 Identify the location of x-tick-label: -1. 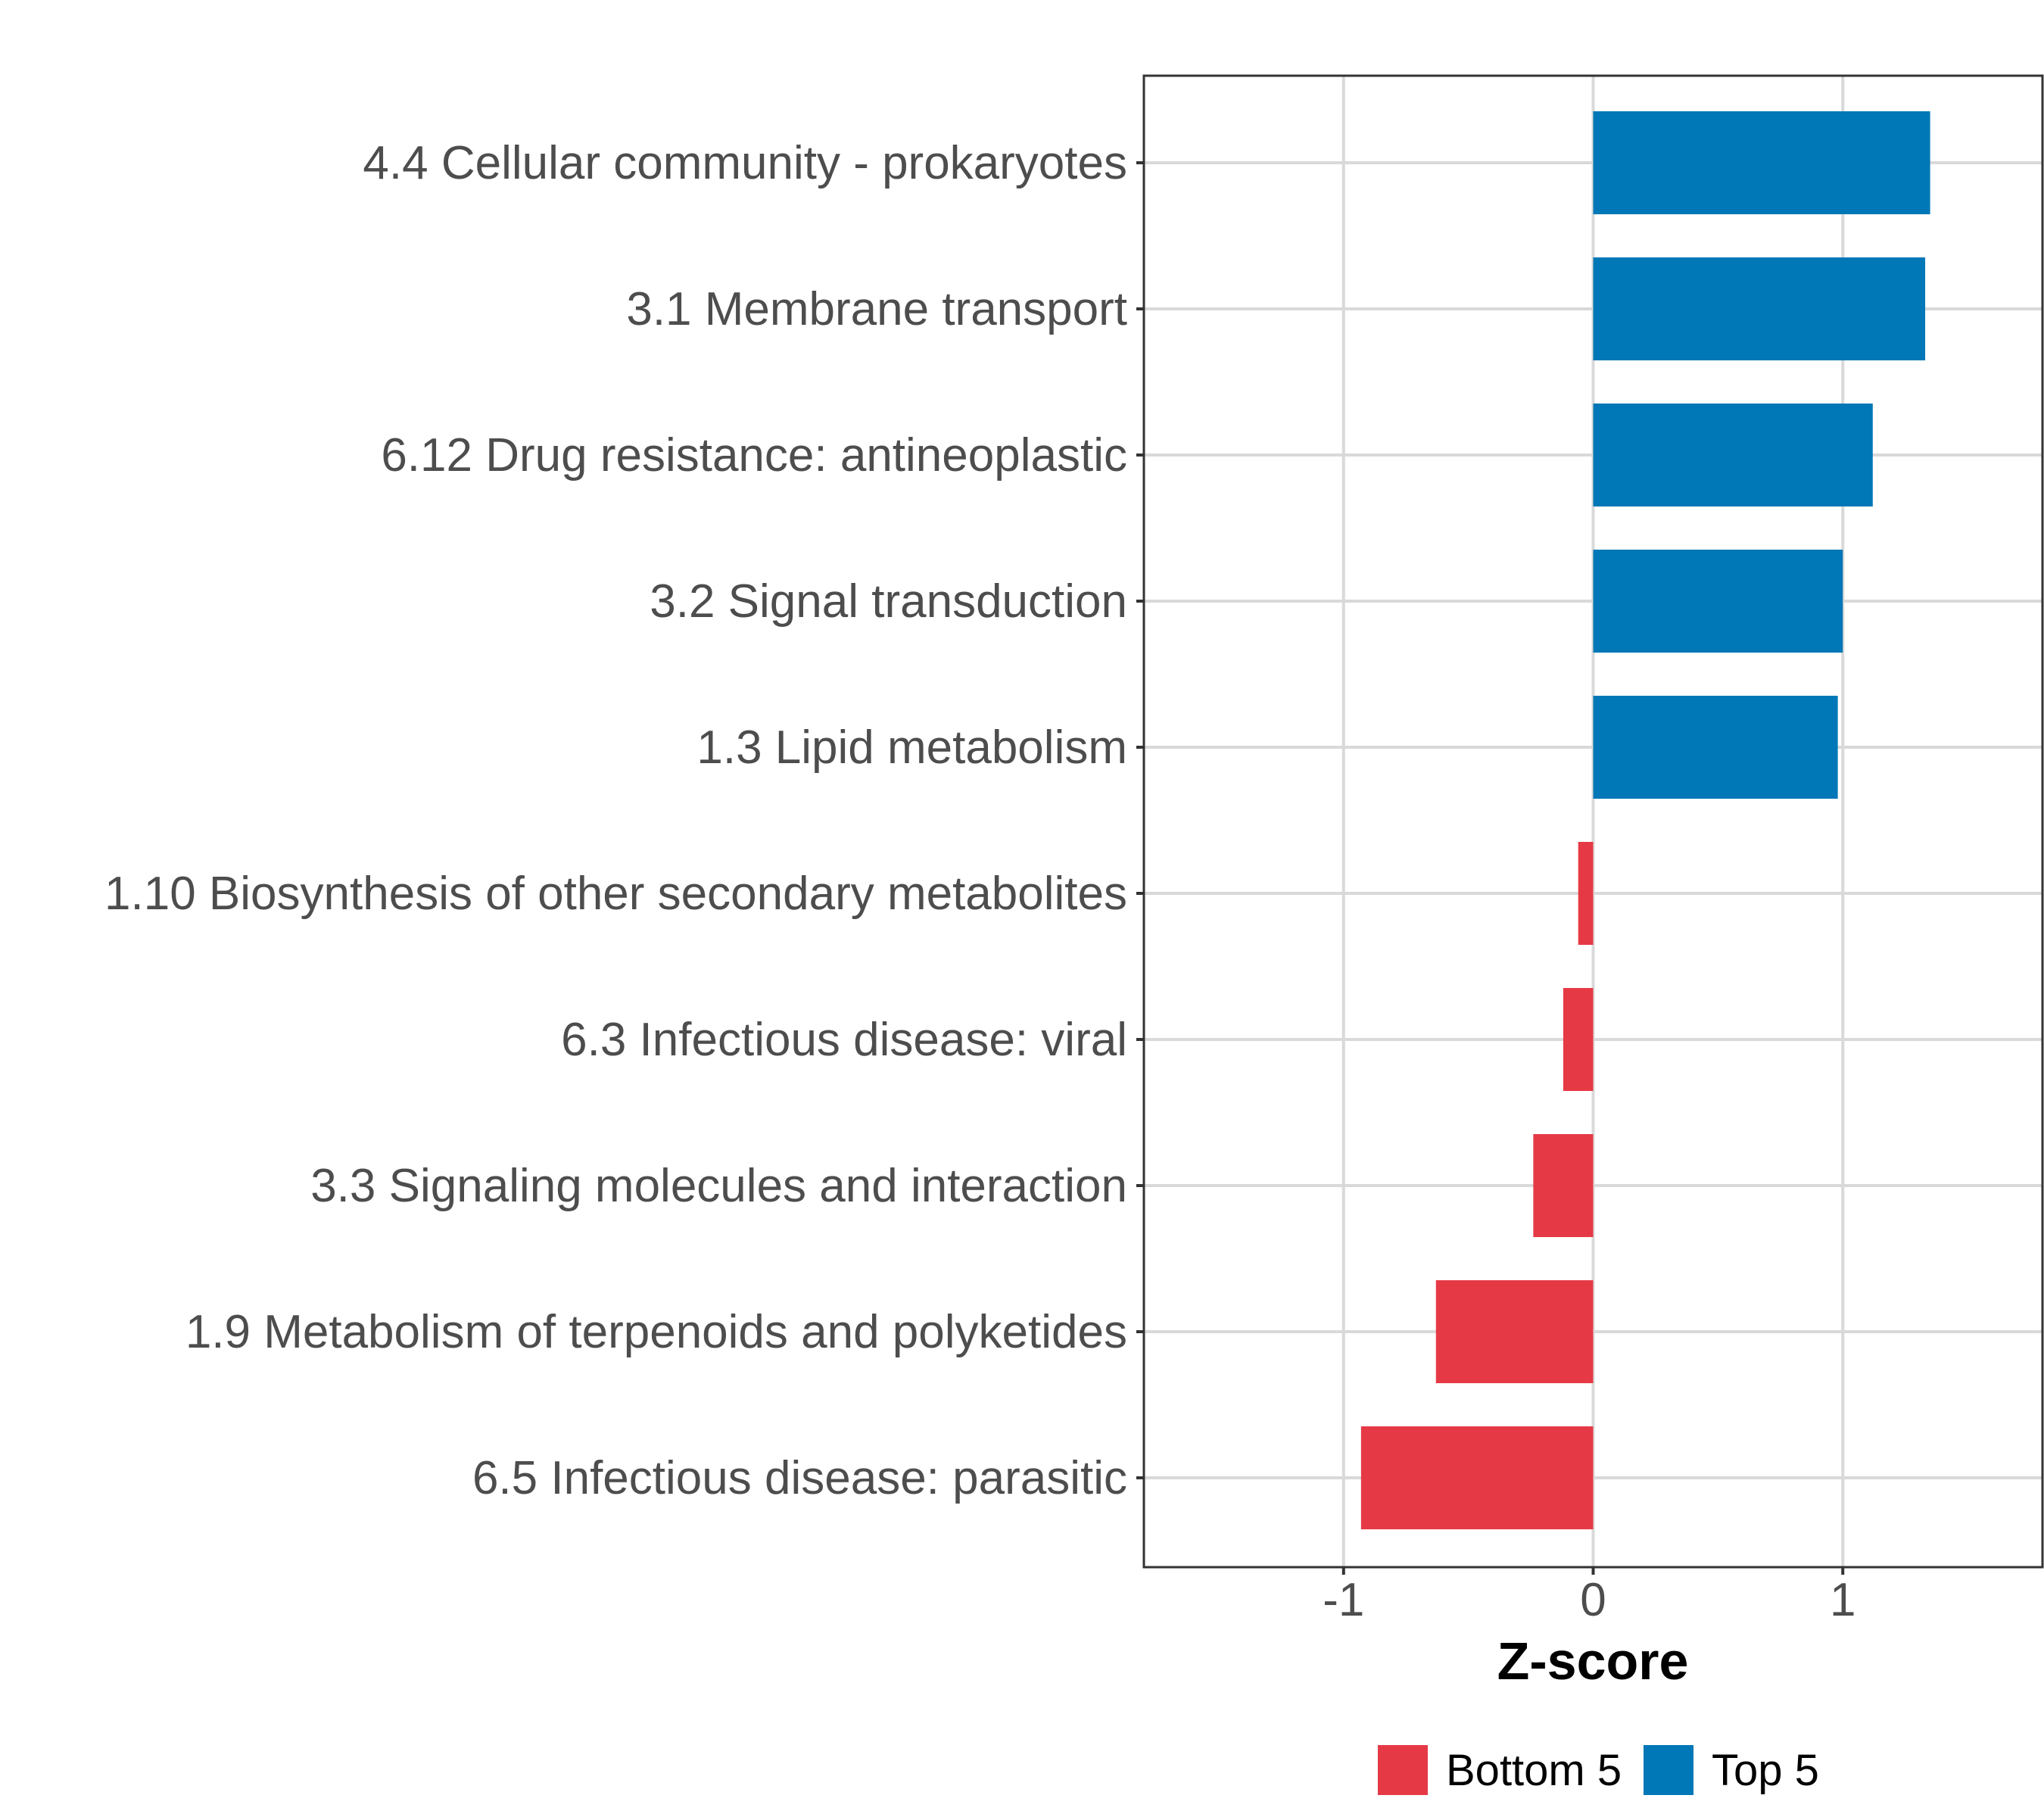
(1343, 1600).